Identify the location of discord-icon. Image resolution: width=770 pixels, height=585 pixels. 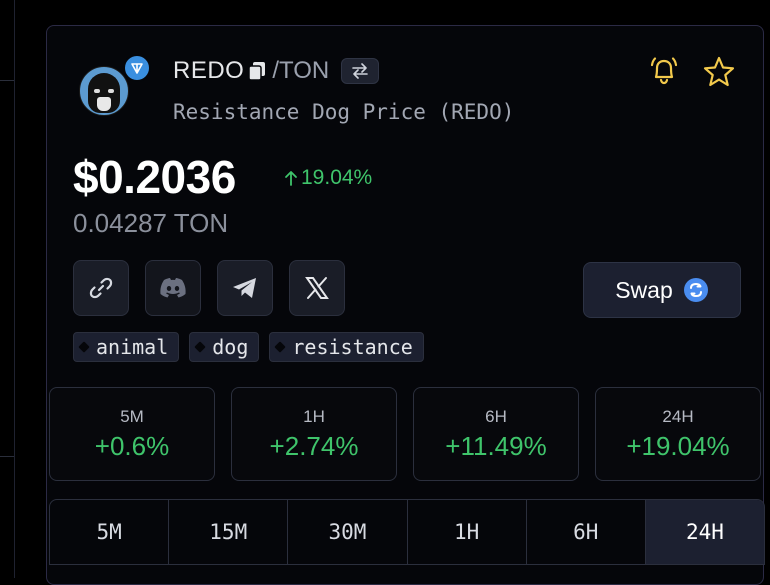
(173, 288).